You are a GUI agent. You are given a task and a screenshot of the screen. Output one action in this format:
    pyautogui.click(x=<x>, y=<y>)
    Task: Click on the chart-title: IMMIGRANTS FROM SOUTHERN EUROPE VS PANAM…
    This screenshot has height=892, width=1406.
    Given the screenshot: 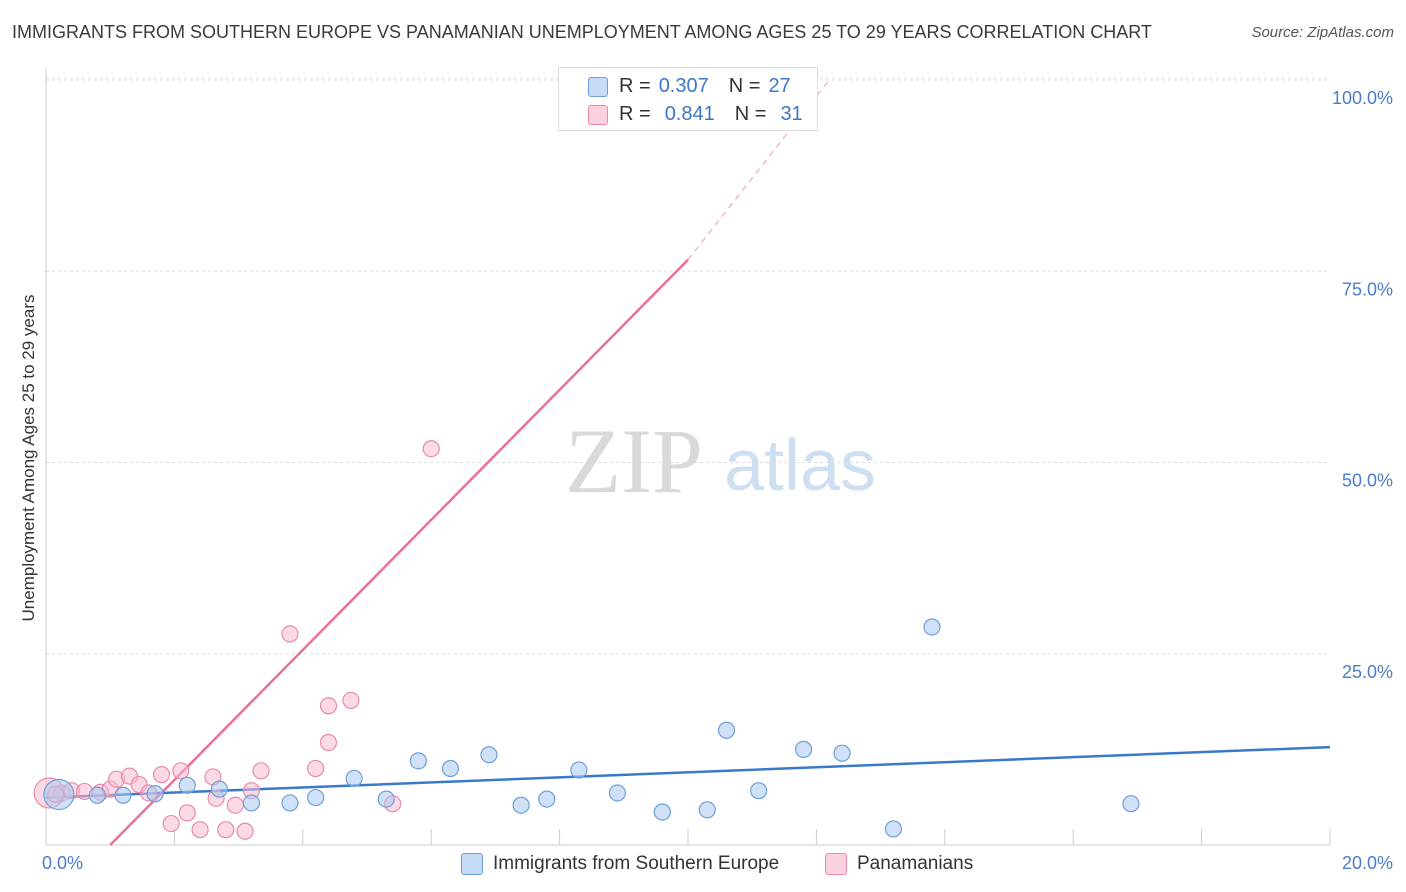 What is the action you would take?
    pyautogui.click(x=582, y=32)
    